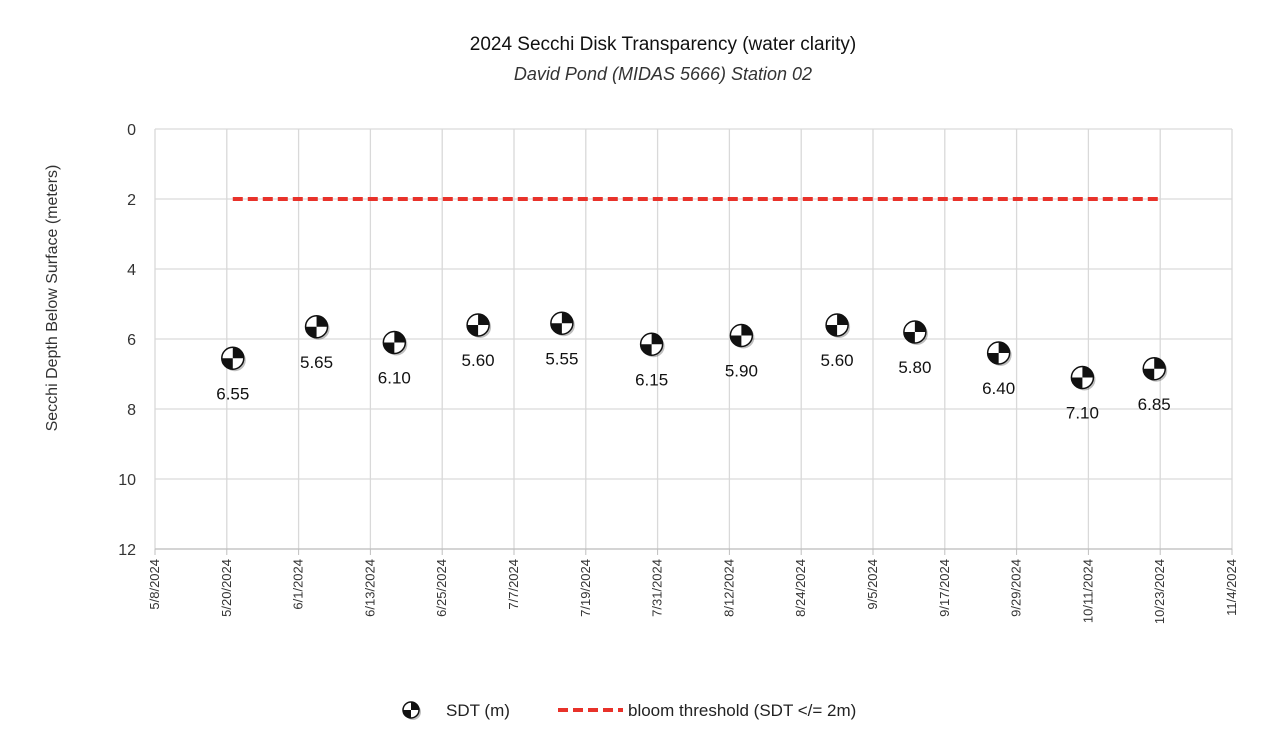  Describe the element at coordinates (131, 410) in the screenshot. I see `y-tick-label: 8` at that location.